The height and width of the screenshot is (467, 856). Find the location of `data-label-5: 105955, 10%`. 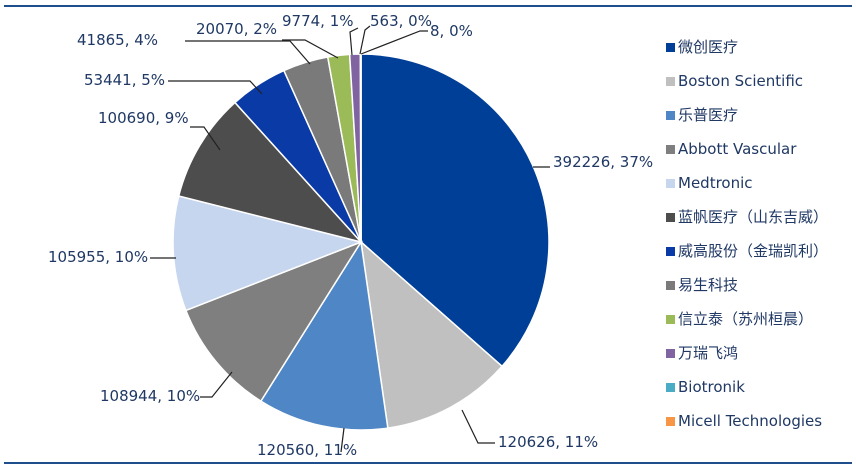

data-label-5: 105955, 10% is located at coordinates (98, 257).